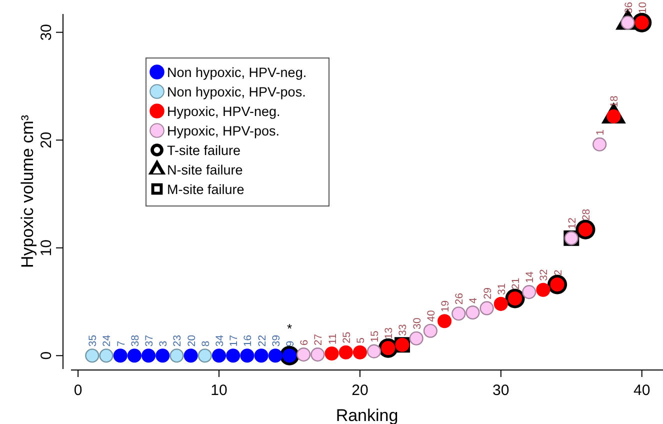 The width and height of the screenshot is (663, 424). What do you see at coordinates (205, 170) in the screenshot?
I see `legend-label: N-site failure` at bounding box center [205, 170].